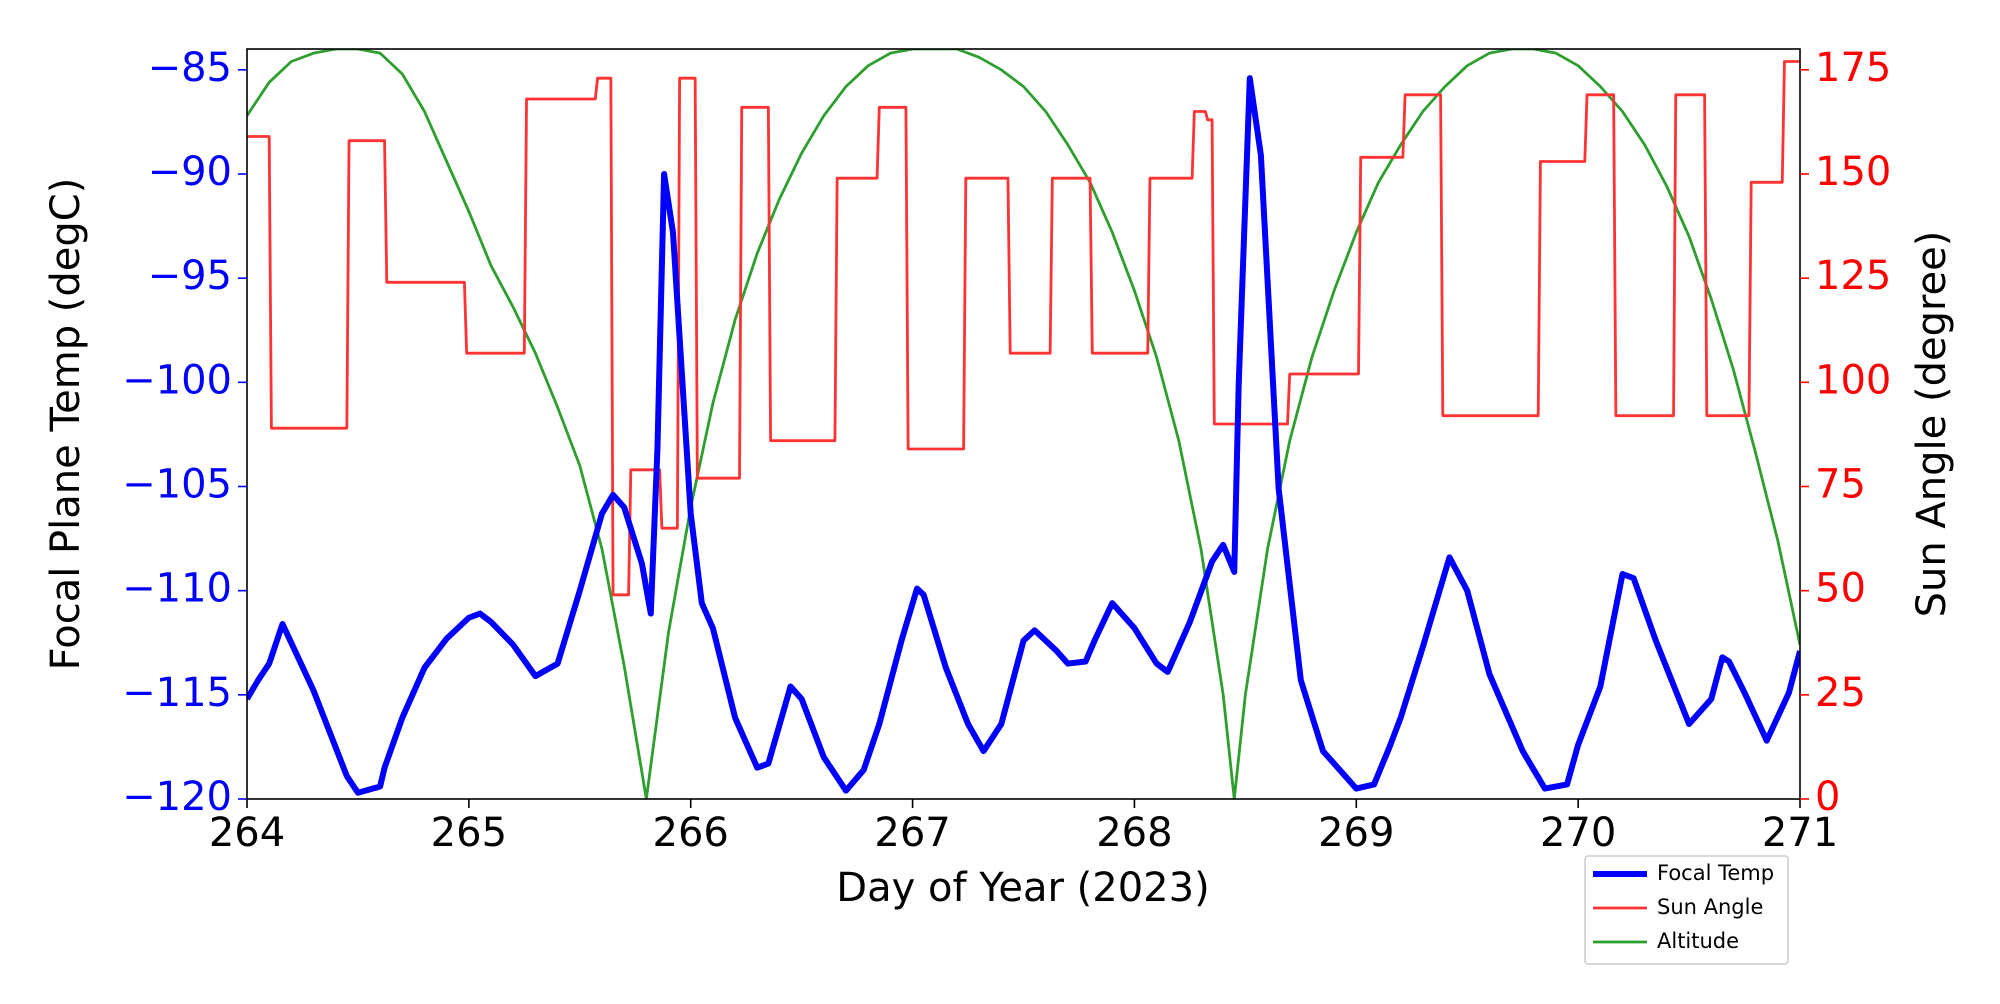  Describe the element at coordinates (247, 833) in the screenshot. I see `x-tick-label: 264` at that location.